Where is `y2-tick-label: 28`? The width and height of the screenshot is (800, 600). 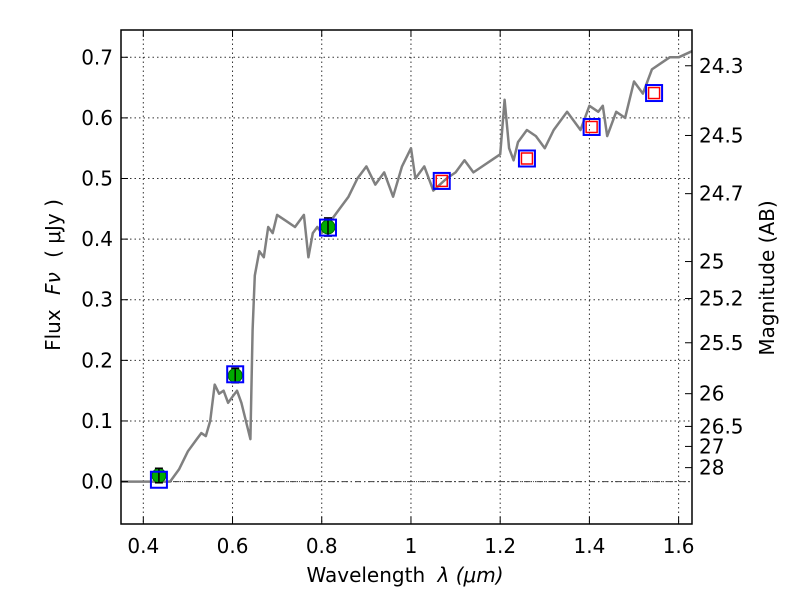
y2-tick-label: 28 is located at coordinates (711, 468).